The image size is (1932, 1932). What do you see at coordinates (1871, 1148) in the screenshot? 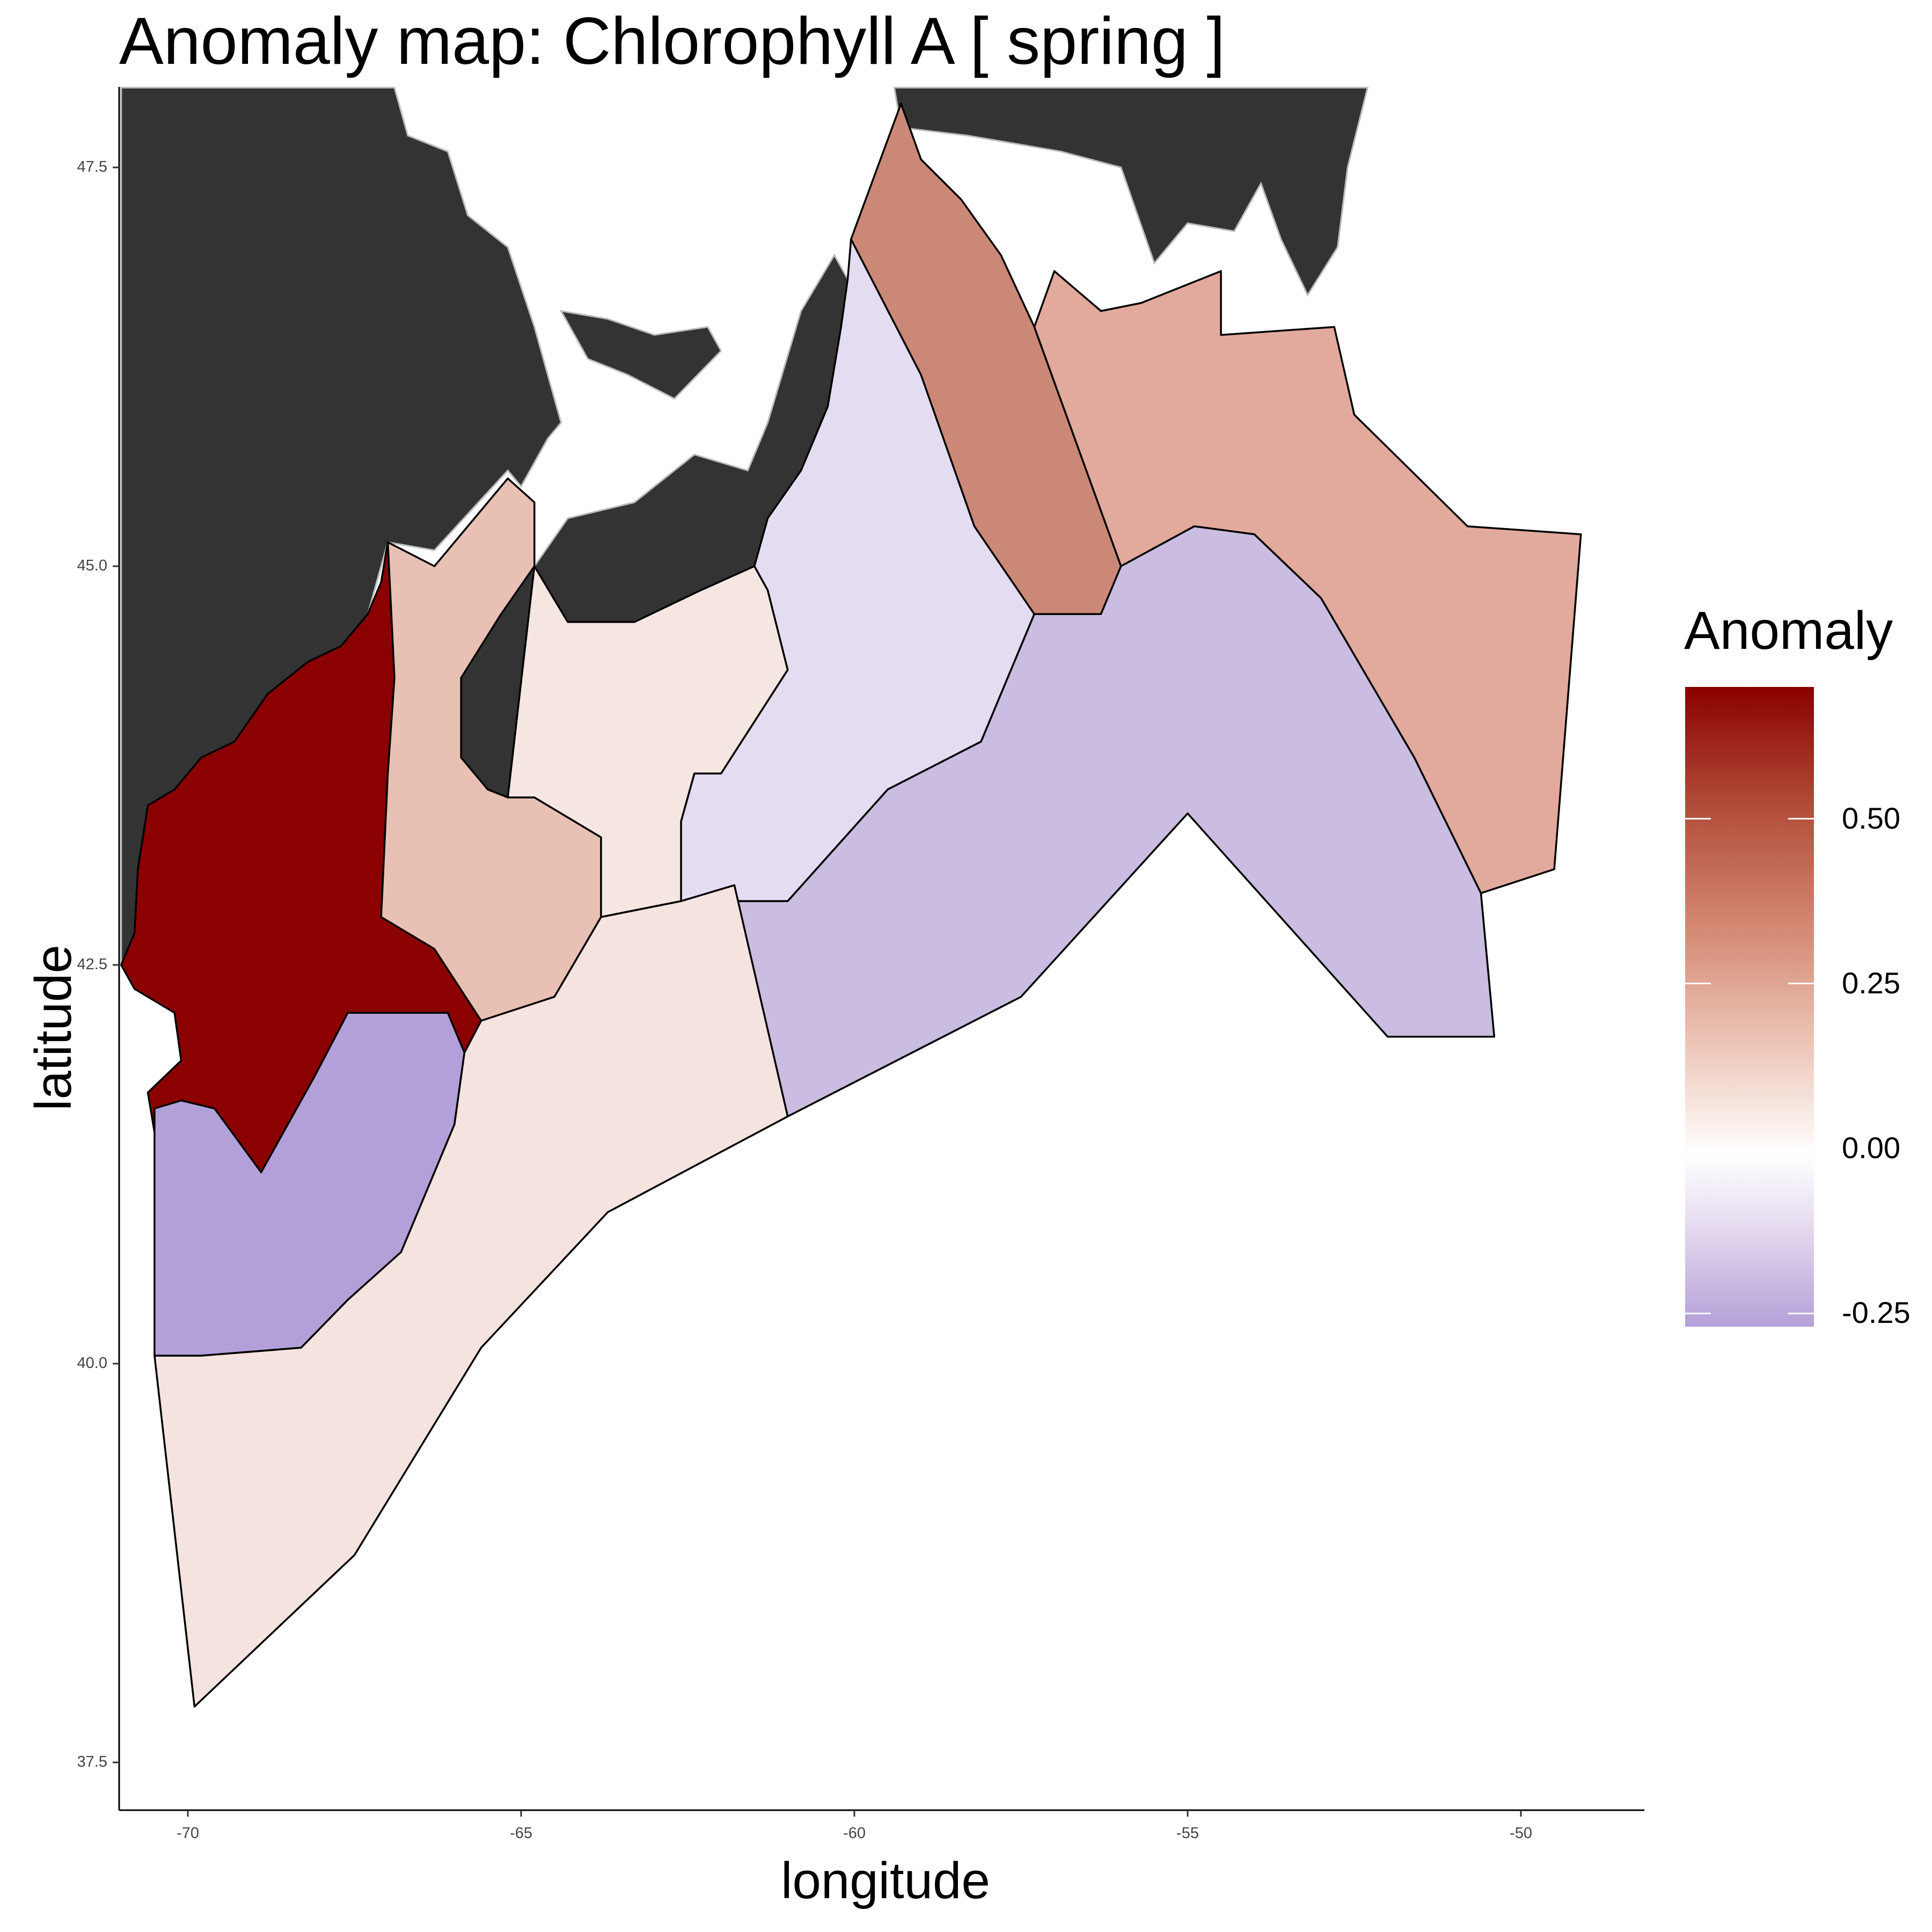
I see `legend-label: 0.00` at bounding box center [1871, 1148].